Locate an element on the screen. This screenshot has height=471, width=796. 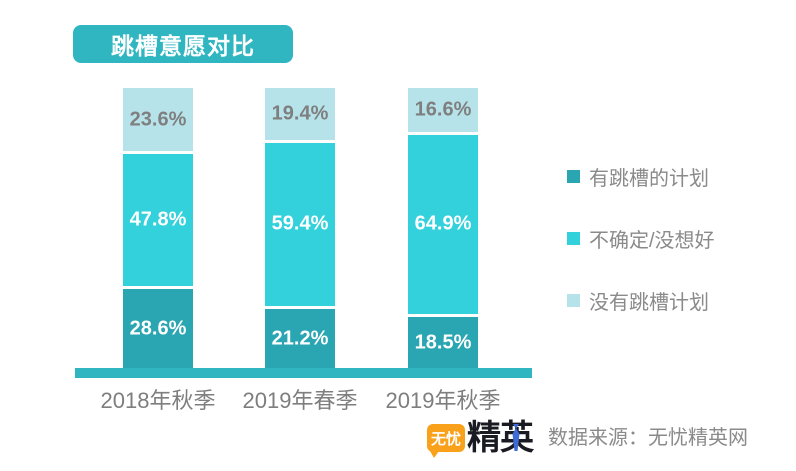
logo-speech-bubble: 无忧 is located at coordinates (446, 441).